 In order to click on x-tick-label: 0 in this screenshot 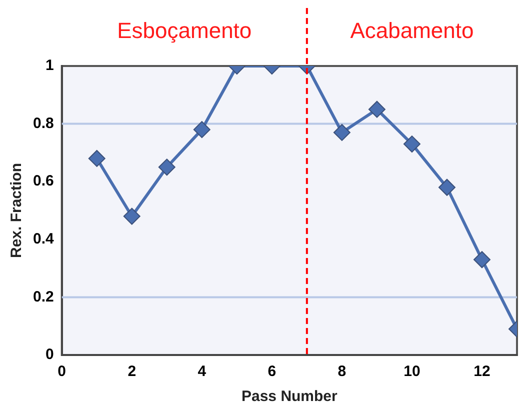, I will do `click(62, 371)`.